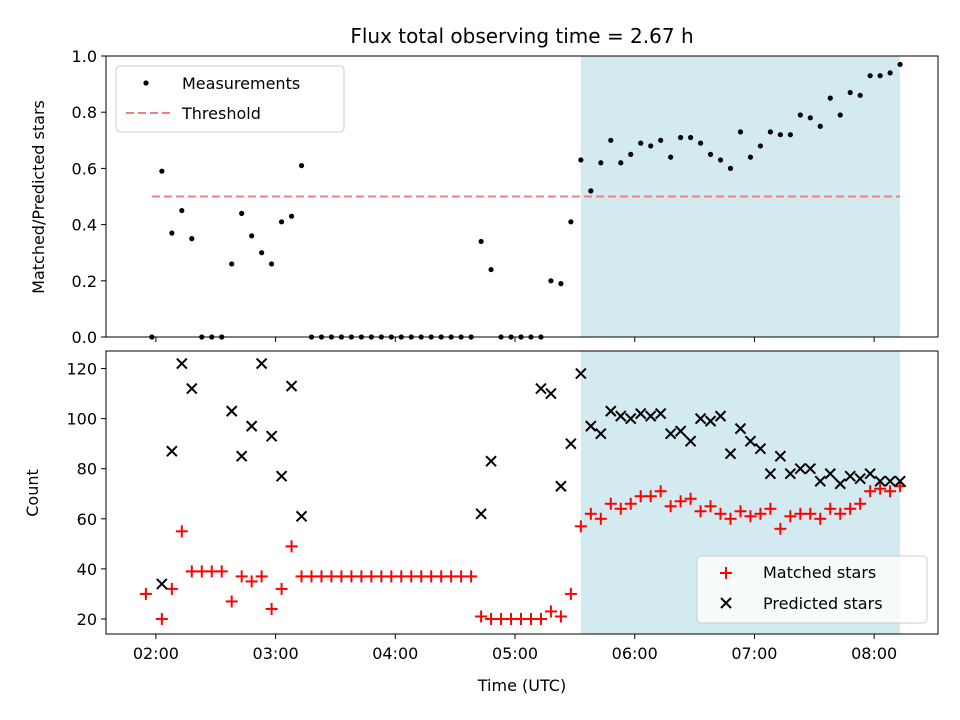  Describe the element at coordinates (221, 113) in the screenshot. I see `legend-threshold-label: Threshold` at that location.